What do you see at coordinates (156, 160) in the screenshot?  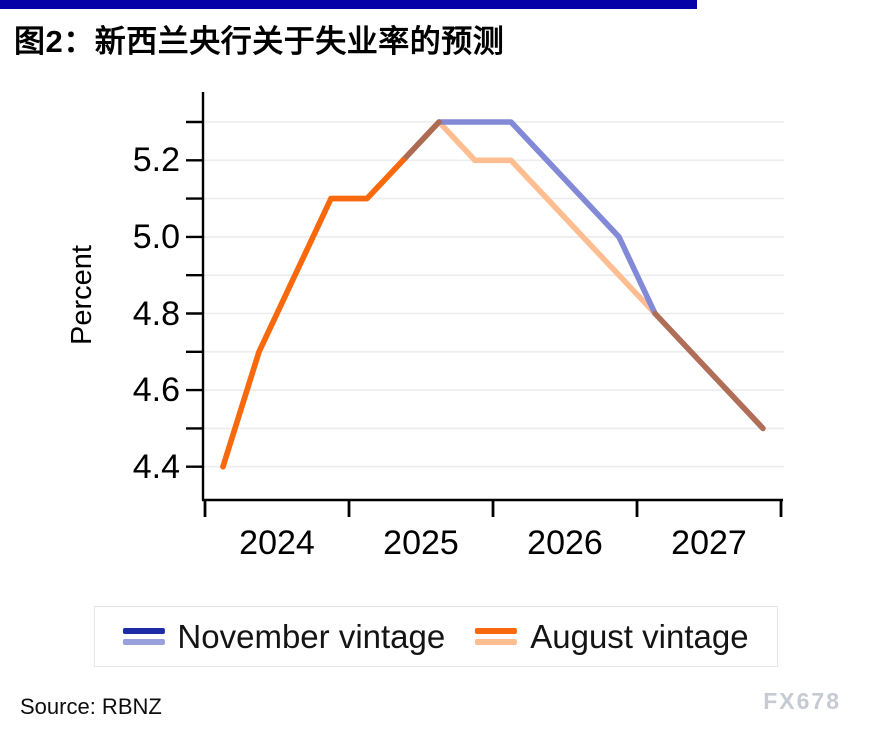 I see `y-tick-label: 5.2` at bounding box center [156, 160].